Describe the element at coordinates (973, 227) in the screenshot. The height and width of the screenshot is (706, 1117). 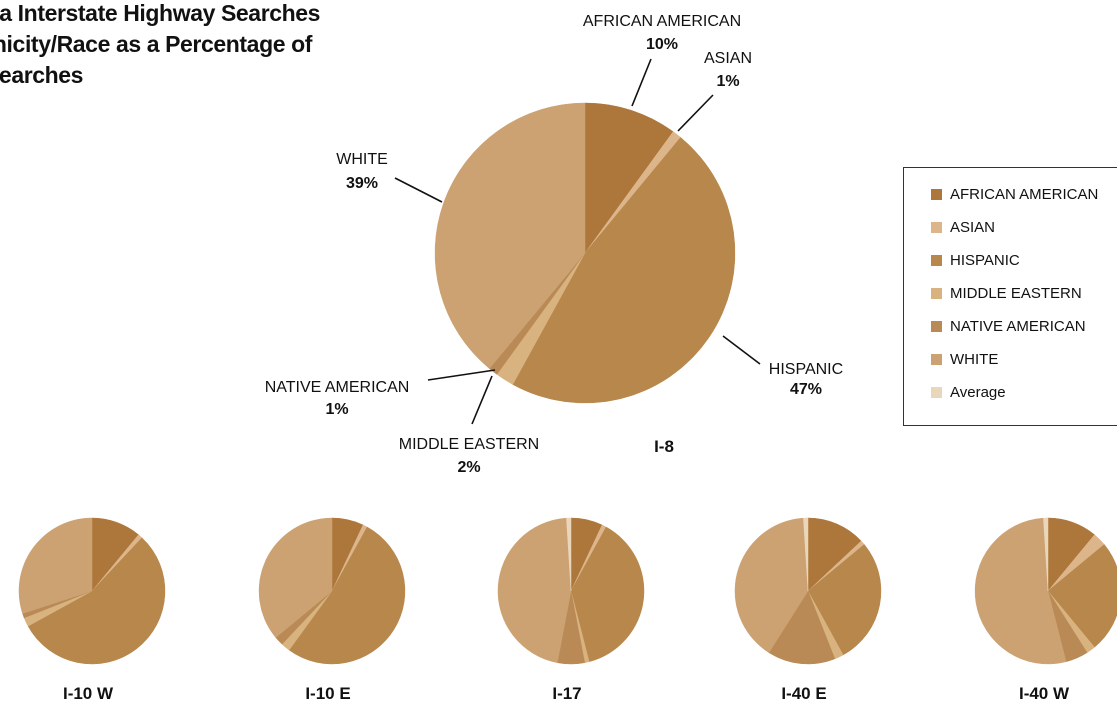
I see `legend-label-asian: ASIAN` at that location.